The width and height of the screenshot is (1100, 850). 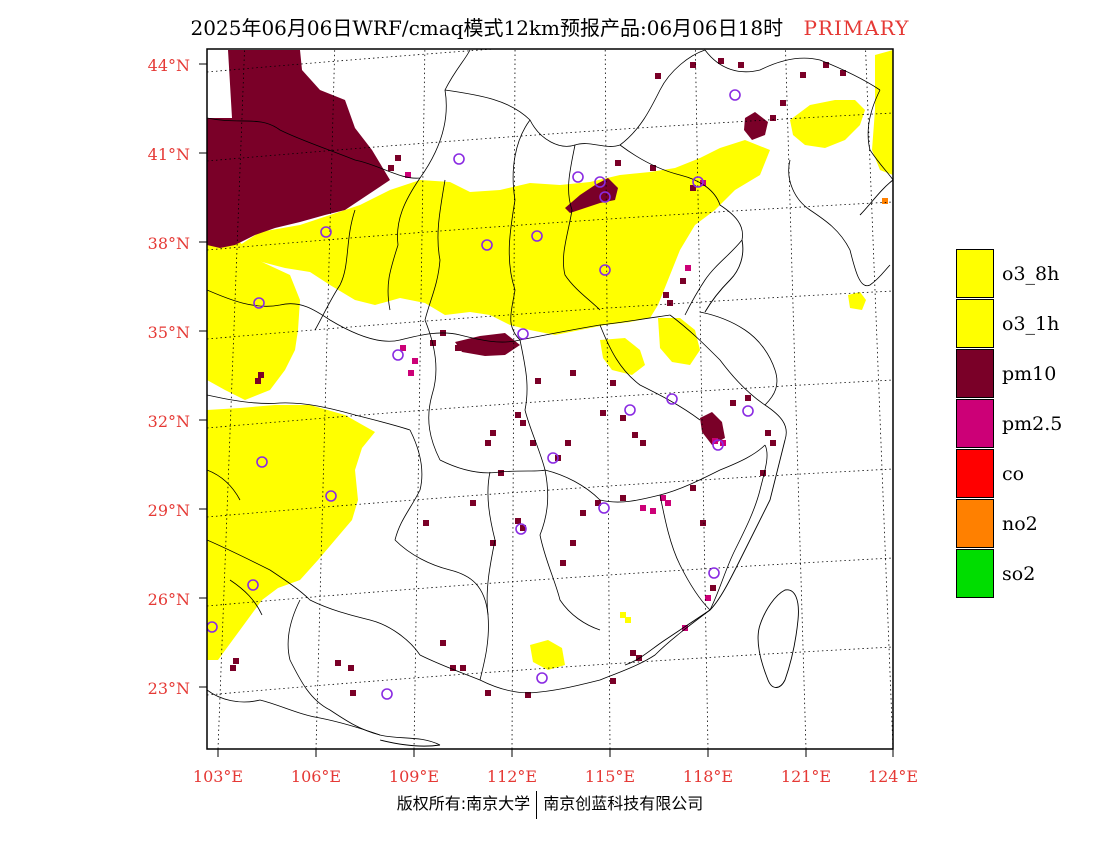 What do you see at coordinates (1019, 574) in the screenshot?
I see `legend-label-so2: so2` at bounding box center [1019, 574].